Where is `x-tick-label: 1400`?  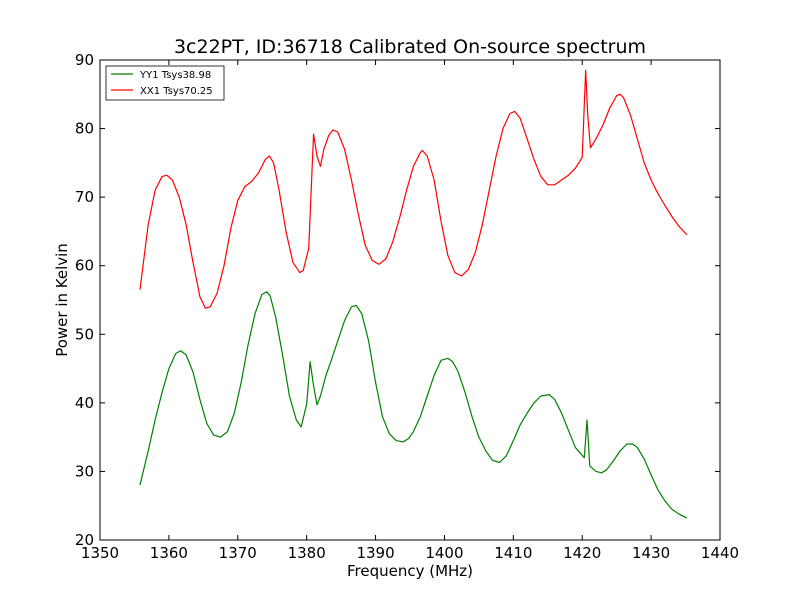
x-tick-label: 1400 is located at coordinates (444, 553).